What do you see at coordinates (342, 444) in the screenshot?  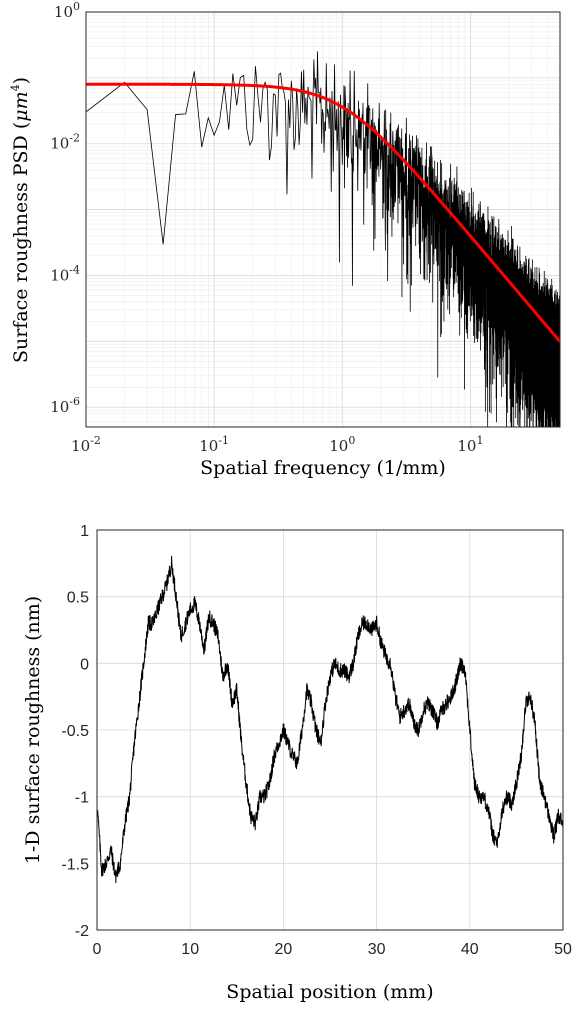 I see `psd-x-tick-label: 10⁰` at bounding box center [342, 444].